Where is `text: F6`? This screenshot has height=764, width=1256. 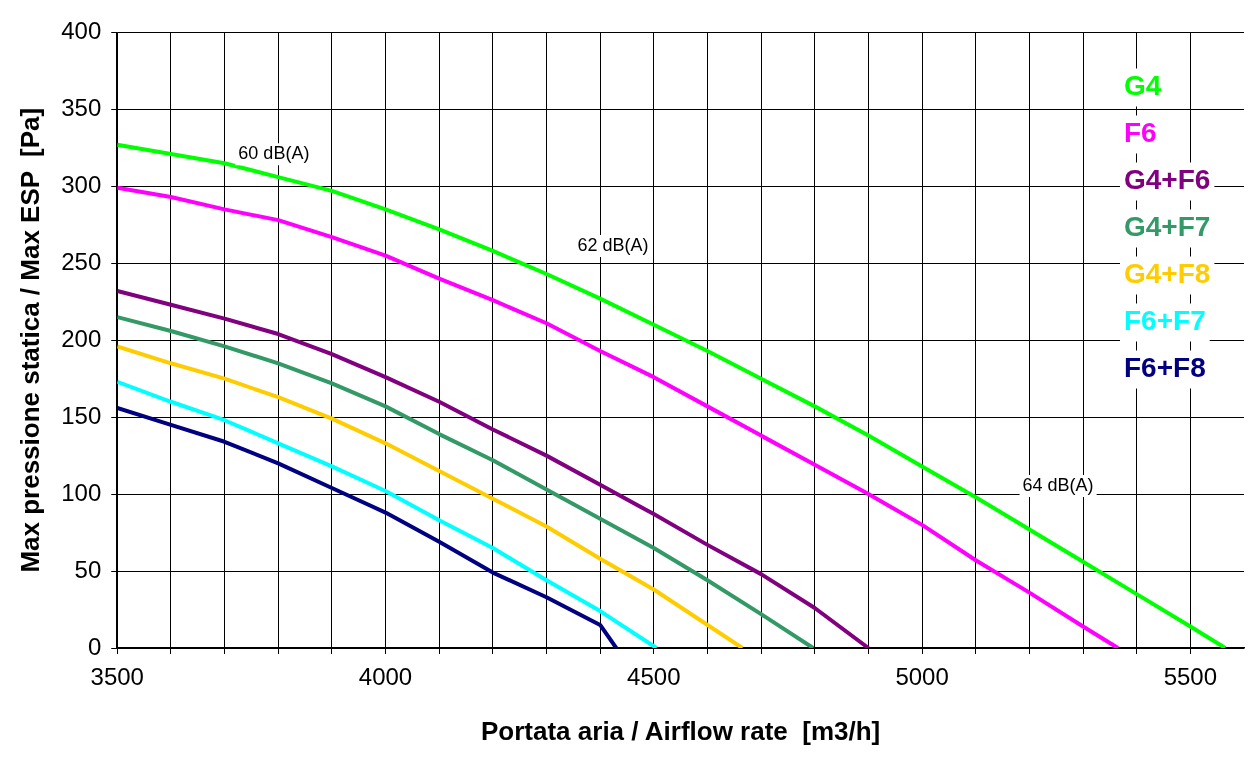
text: F6 is located at coordinates (1140, 133).